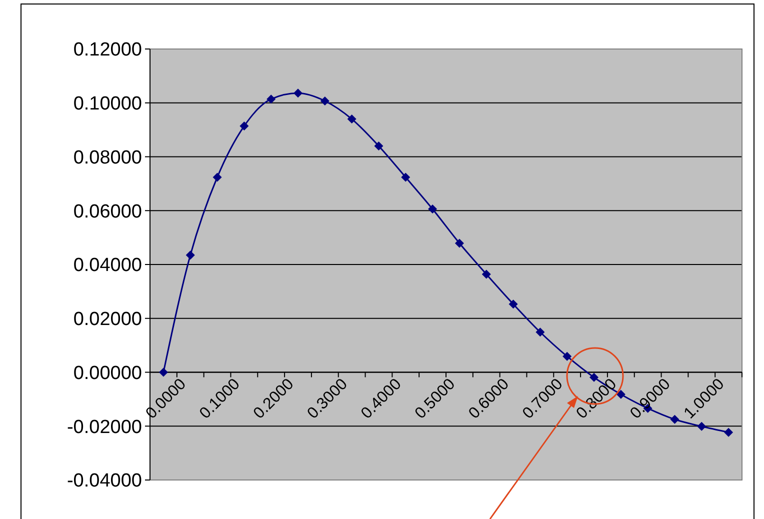 This screenshot has height=519, width=764. Describe the element at coordinates (107, 319) in the screenshot. I see `y-tick-label: 0.02000` at that location.